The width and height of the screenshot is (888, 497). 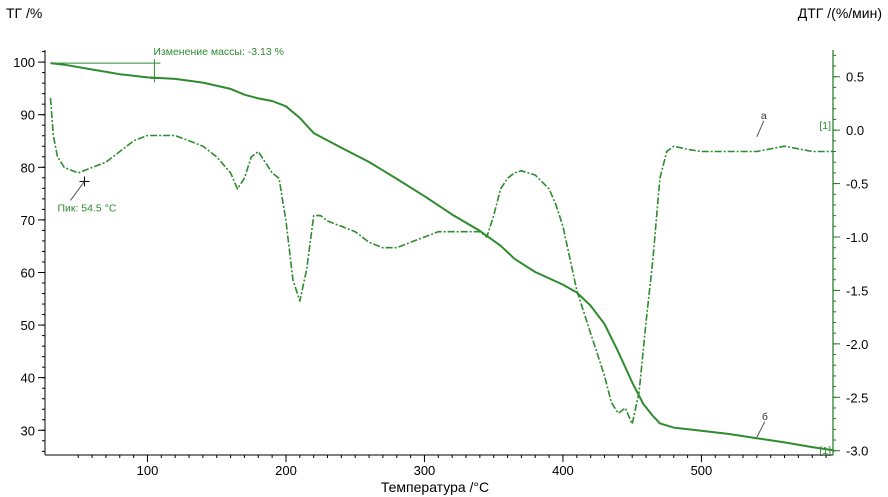 What do you see at coordinates (28, 220) in the screenshot?
I see `y-left-tick-label: 70` at bounding box center [28, 220].